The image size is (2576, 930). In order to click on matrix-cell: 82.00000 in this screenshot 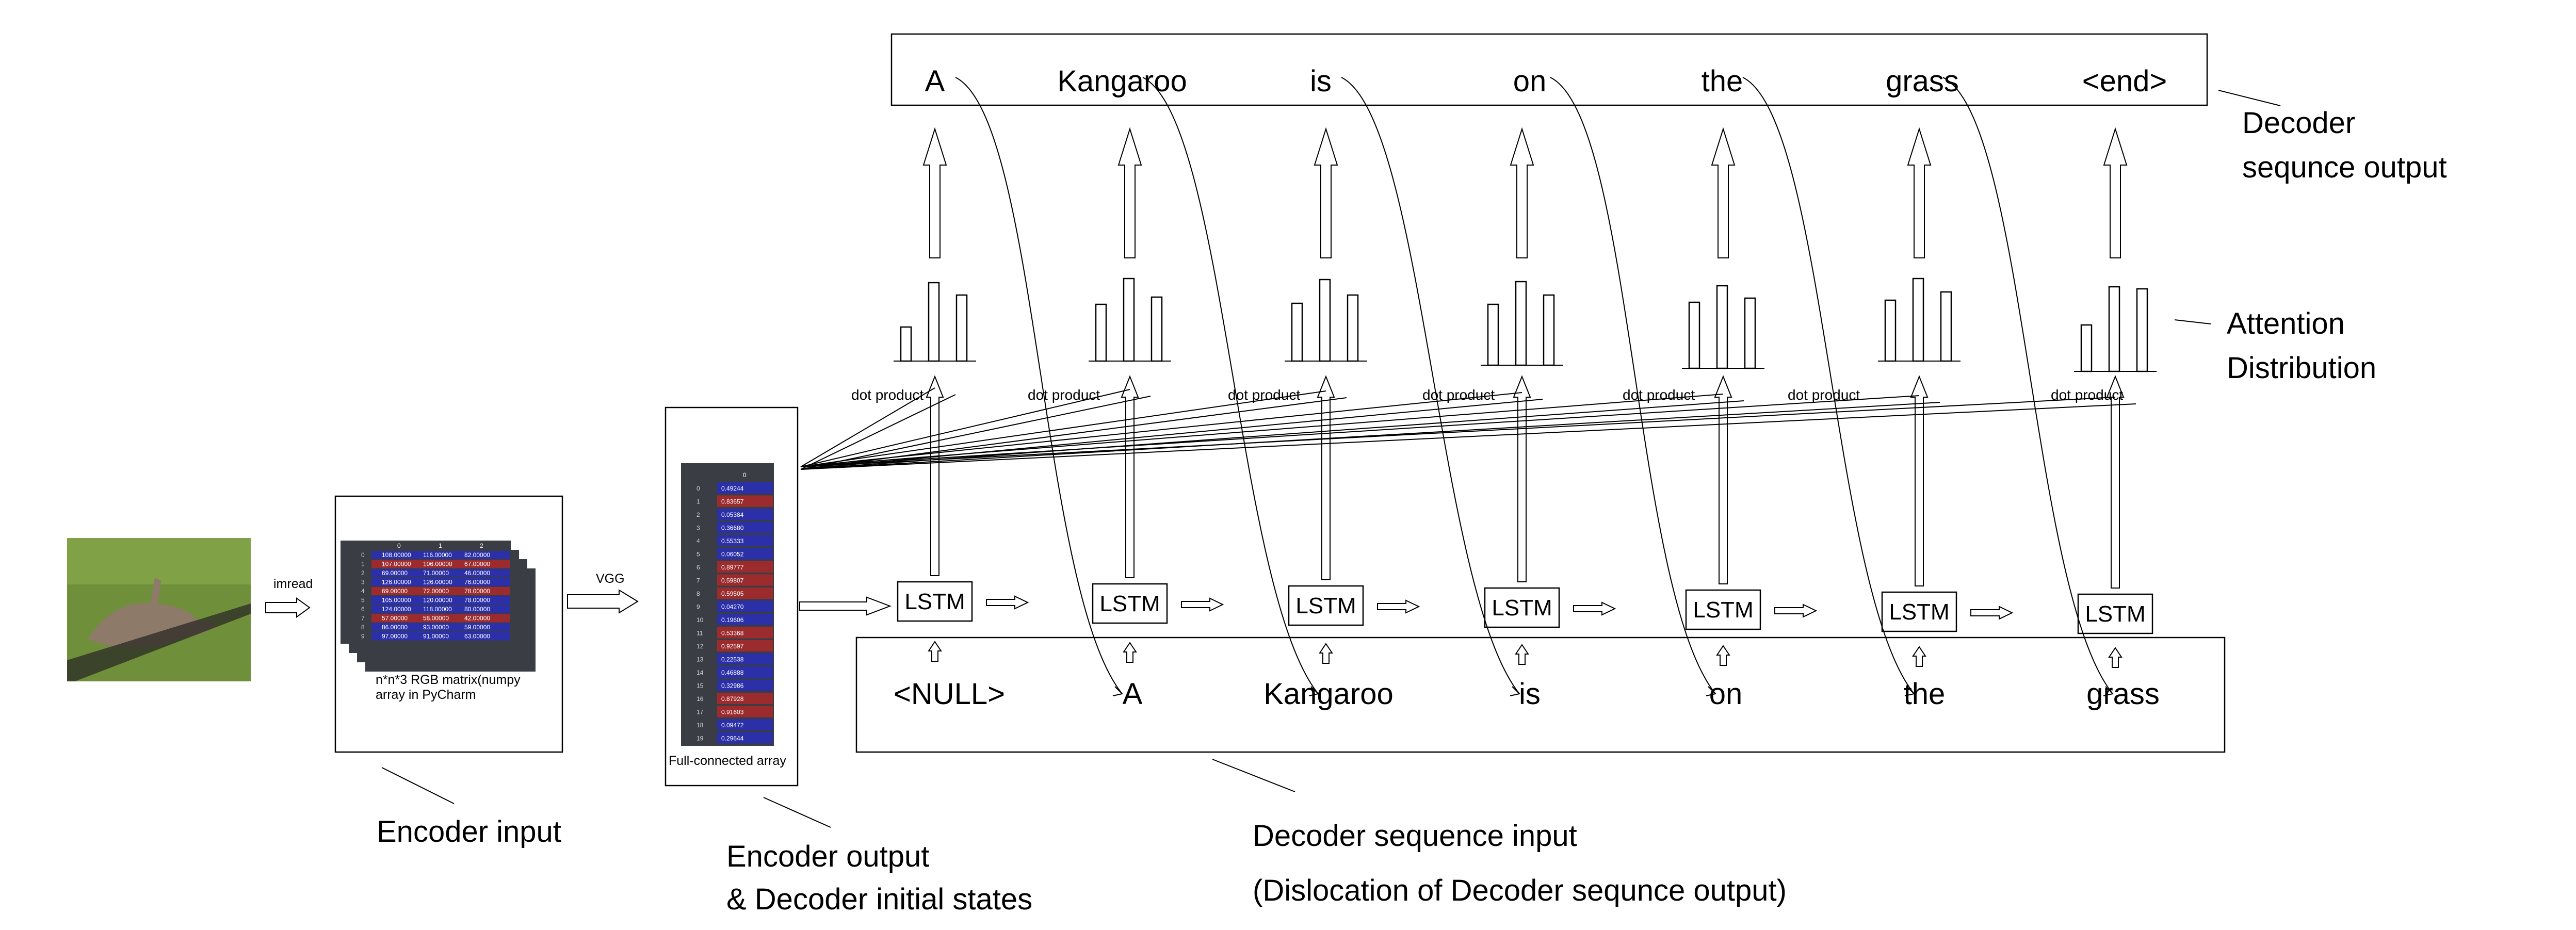, I will do `click(477, 555)`.